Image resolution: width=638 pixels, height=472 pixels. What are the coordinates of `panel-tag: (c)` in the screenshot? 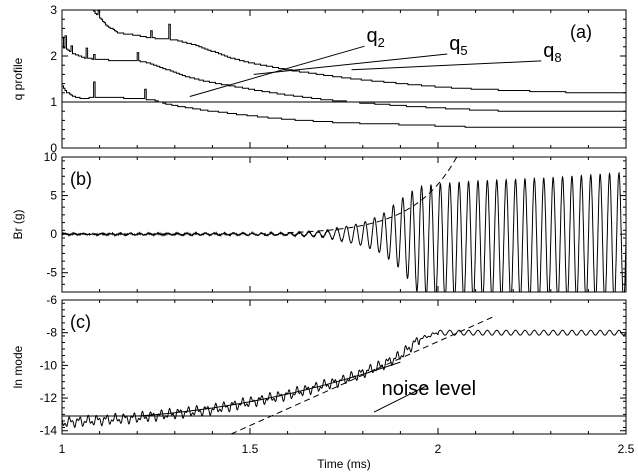 It's located at (80, 322).